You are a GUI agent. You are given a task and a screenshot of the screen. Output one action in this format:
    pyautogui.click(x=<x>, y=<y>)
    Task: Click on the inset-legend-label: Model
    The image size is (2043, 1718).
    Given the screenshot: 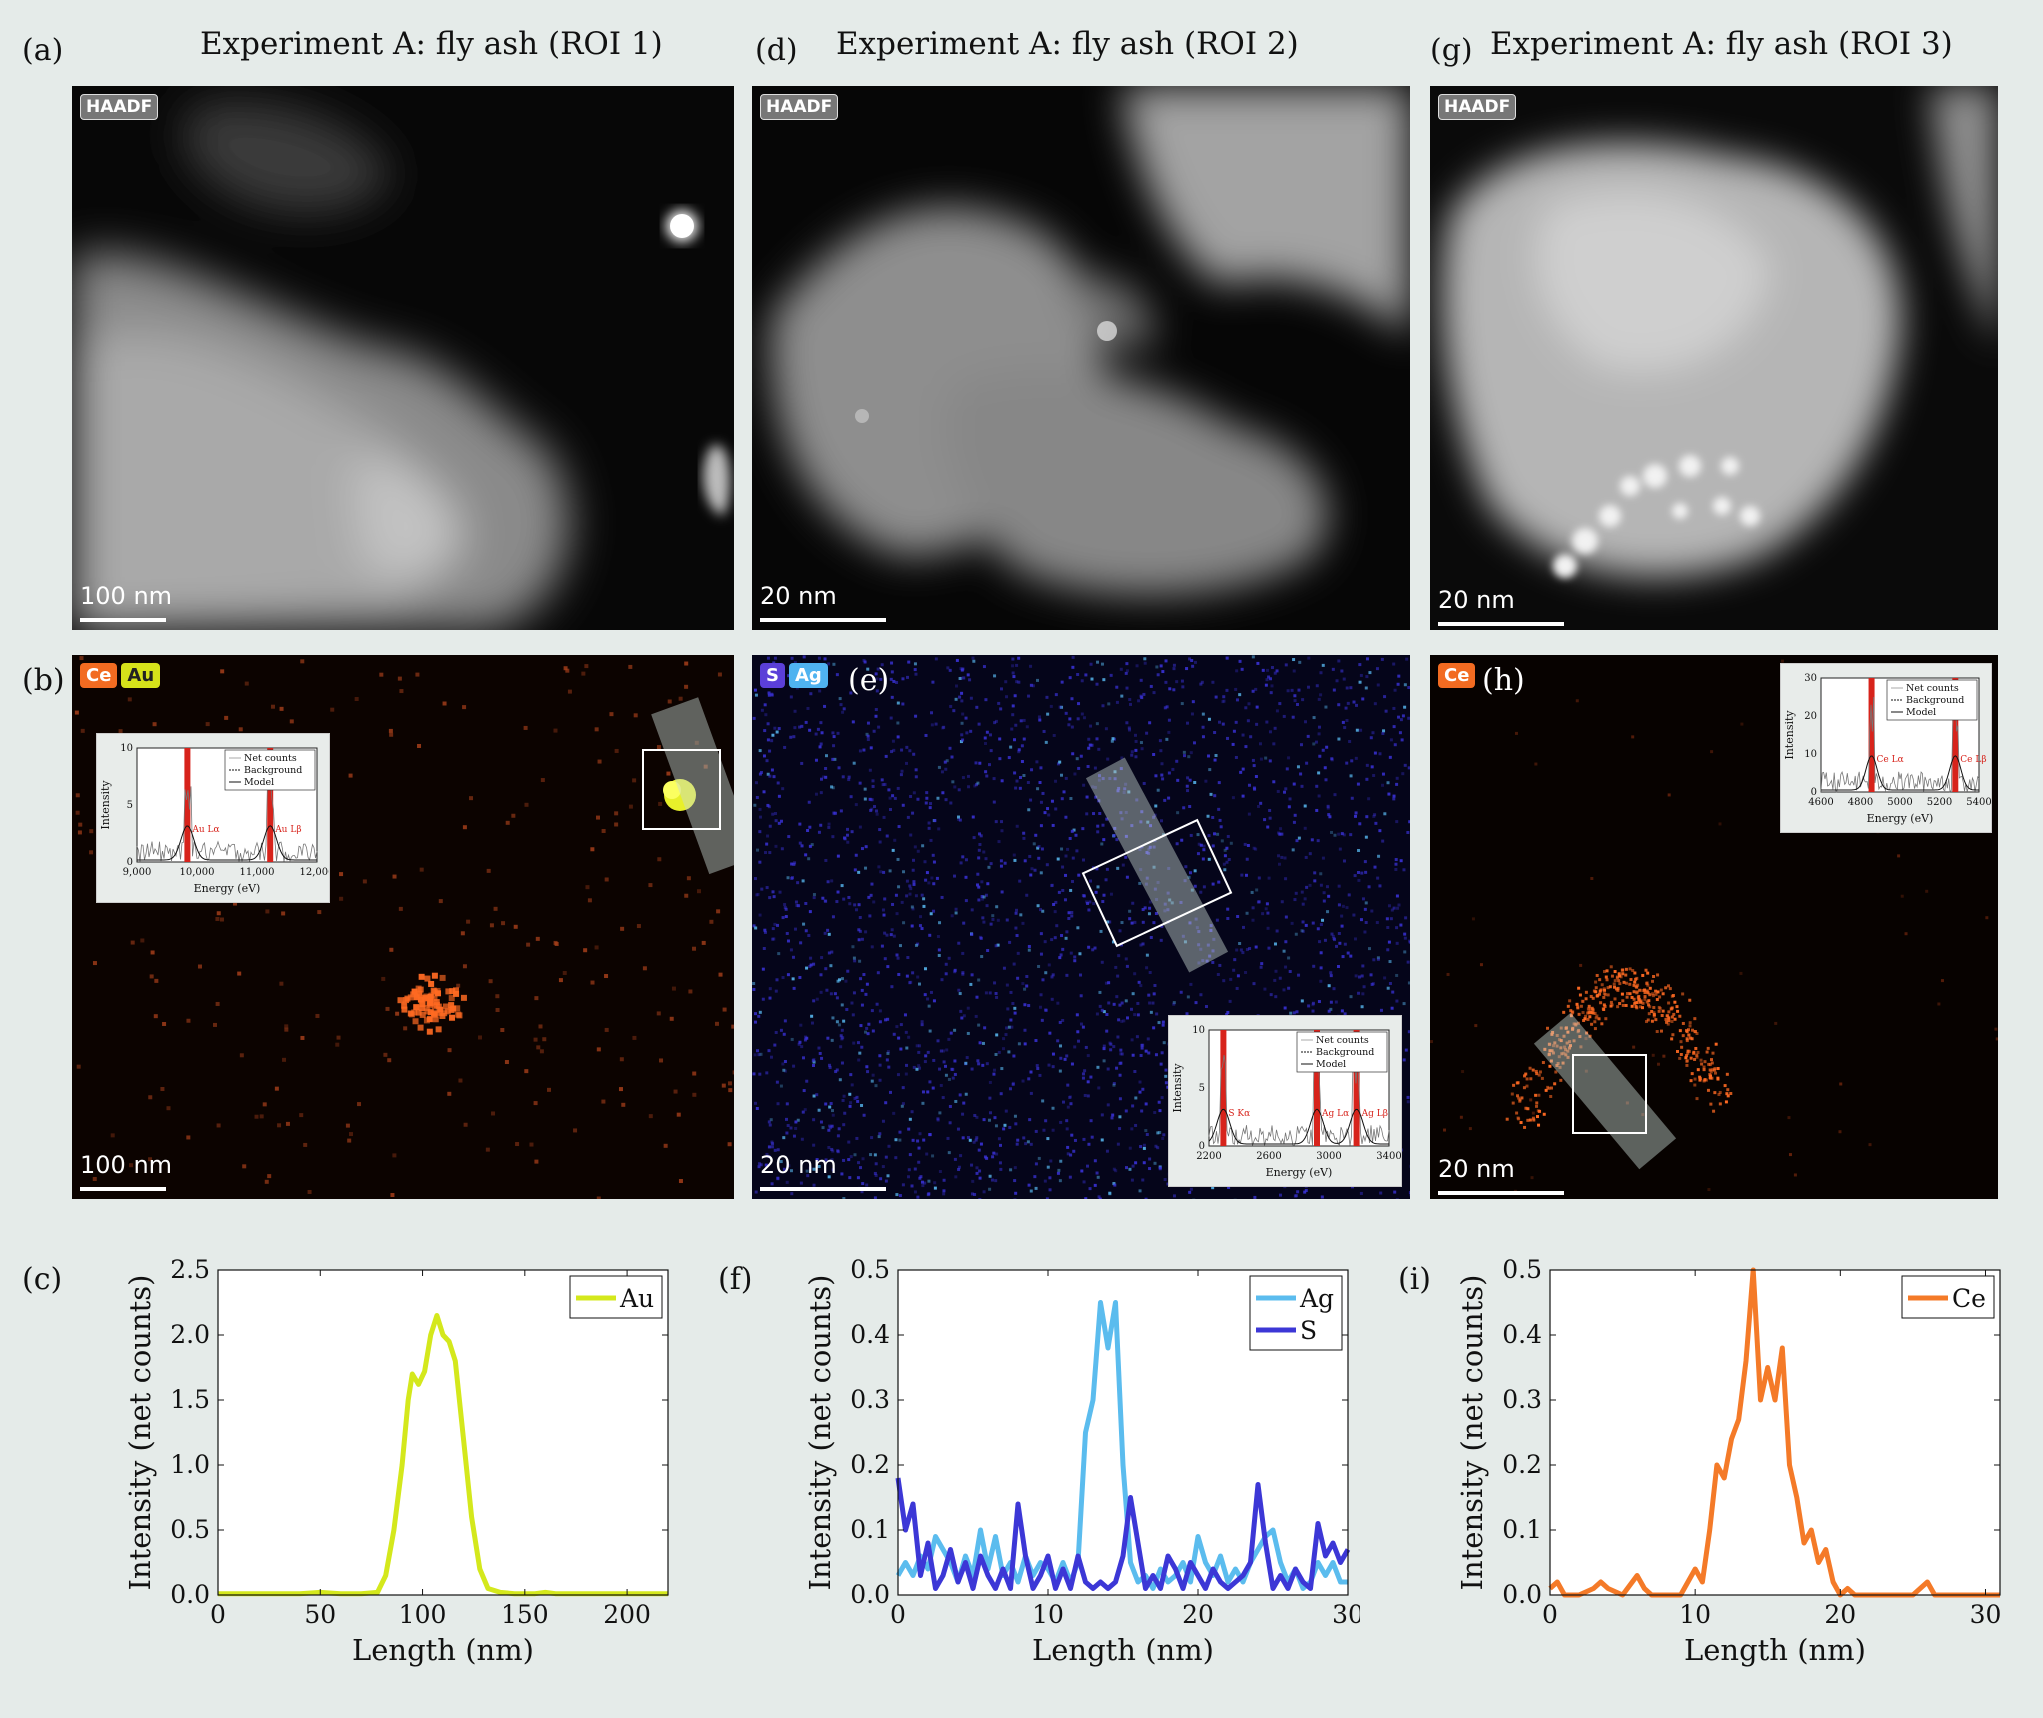 What is the action you would take?
    pyautogui.click(x=1921, y=712)
    